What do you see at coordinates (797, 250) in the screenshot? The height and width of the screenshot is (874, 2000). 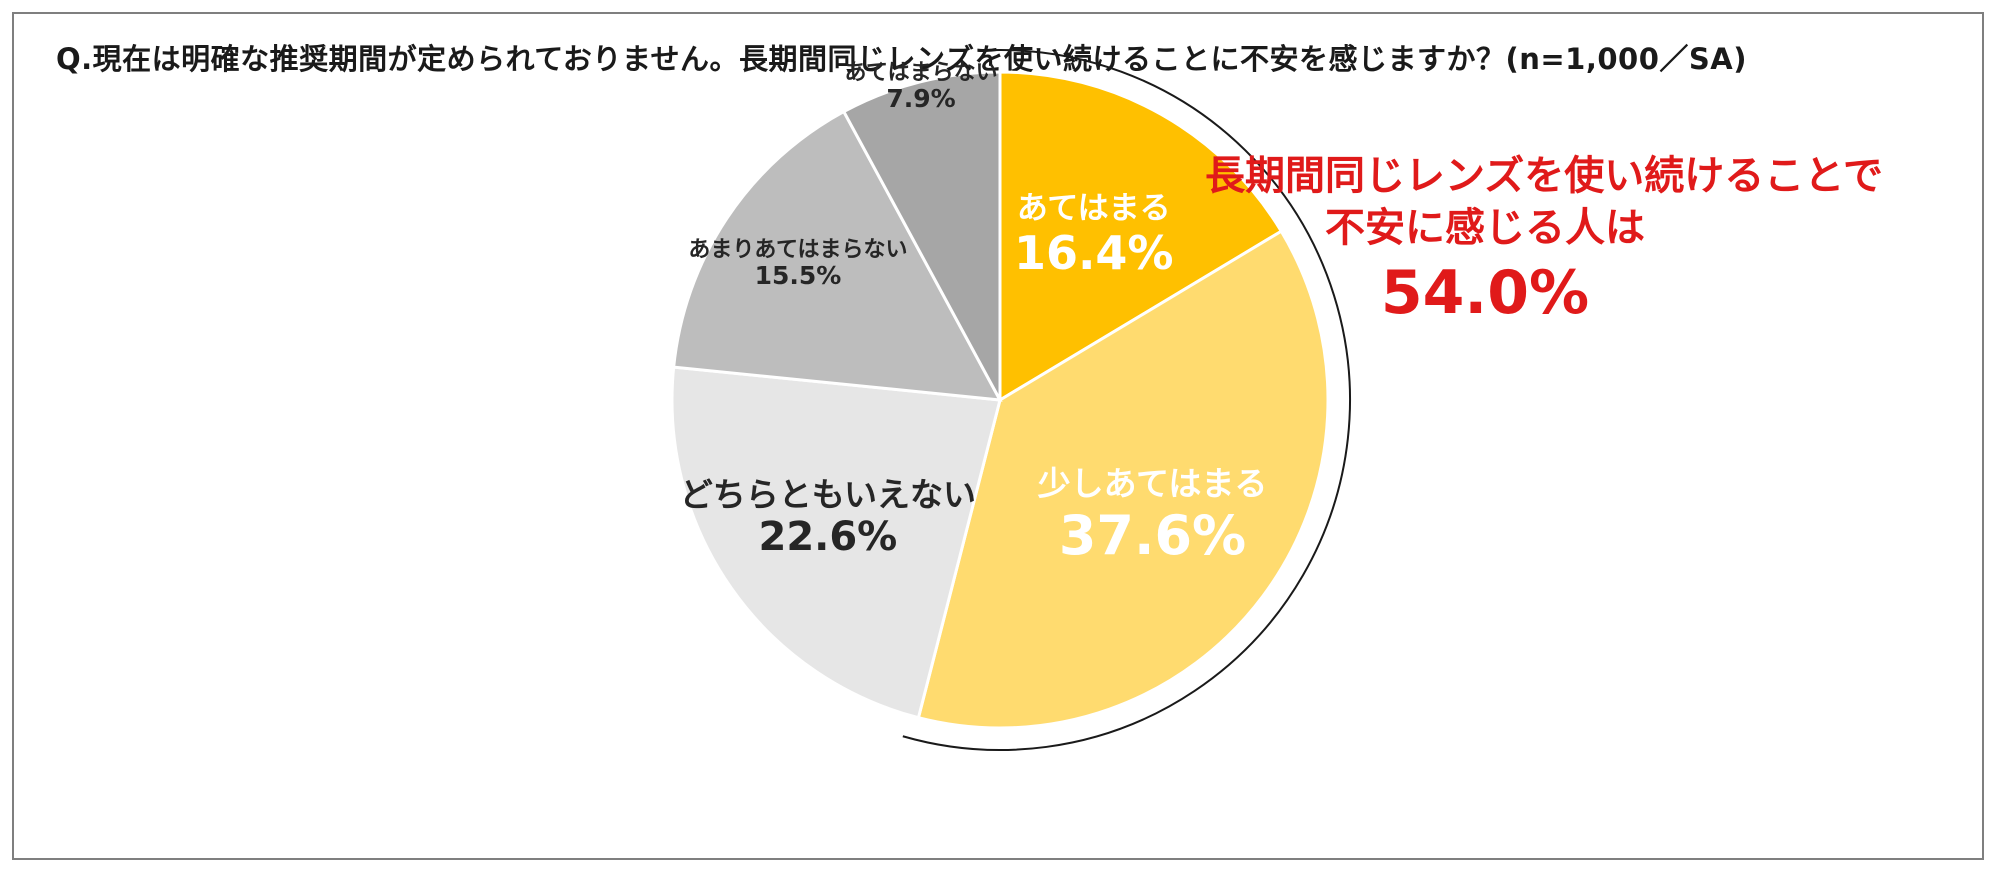 I see `slice-label: あまりあてはまらない` at bounding box center [797, 250].